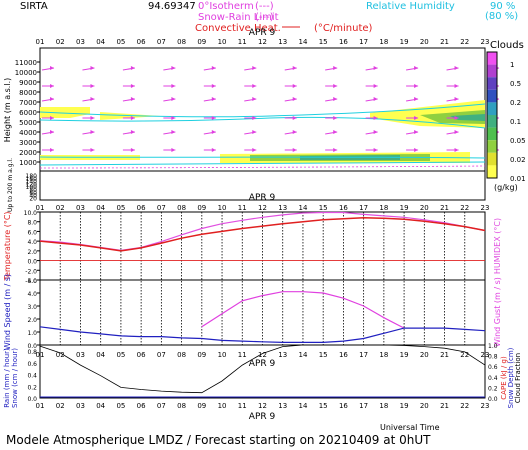 The width and height of the screenshot is (528, 450). I want to click on cloud-patch-left, so click(65, 112).